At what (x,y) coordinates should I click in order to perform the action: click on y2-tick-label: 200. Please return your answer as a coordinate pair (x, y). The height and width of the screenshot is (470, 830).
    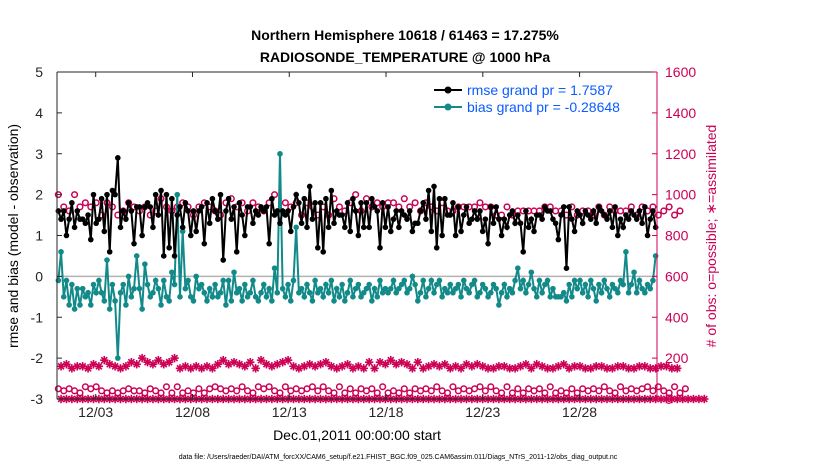
    Looking at the image, I should click on (677, 358).